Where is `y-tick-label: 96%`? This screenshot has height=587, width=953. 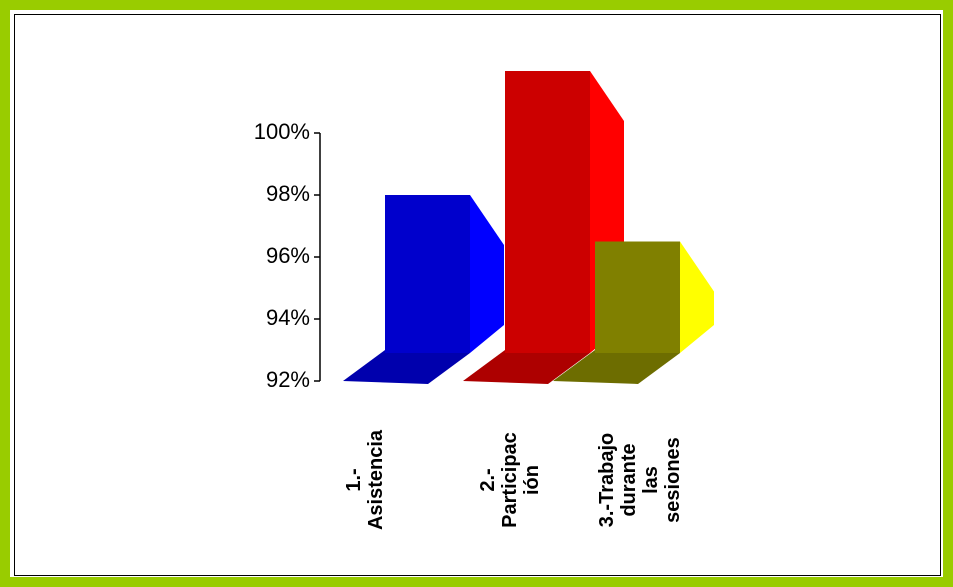 y-tick-label: 96% is located at coordinates (288, 255).